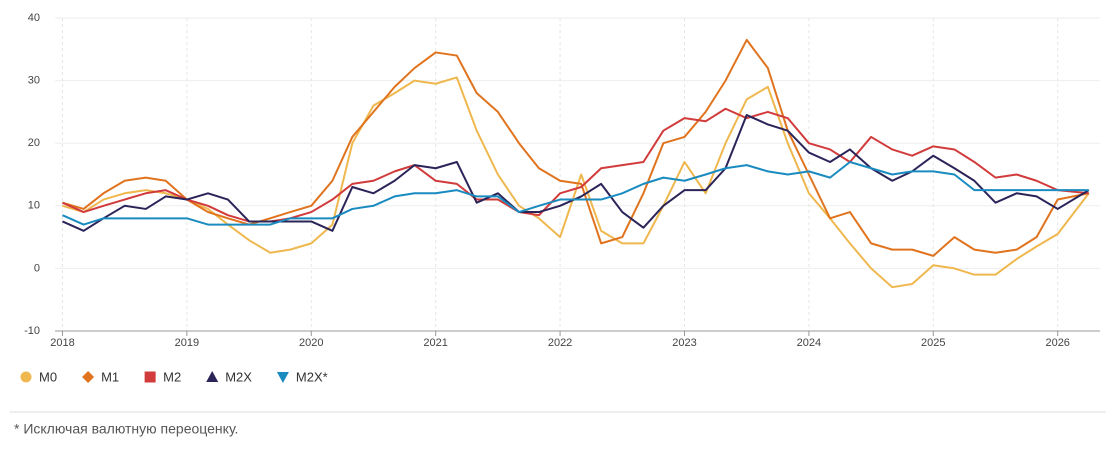 The height and width of the screenshot is (455, 1118). What do you see at coordinates (311, 343) in the screenshot?
I see `x-tick-label: 2020` at bounding box center [311, 343].